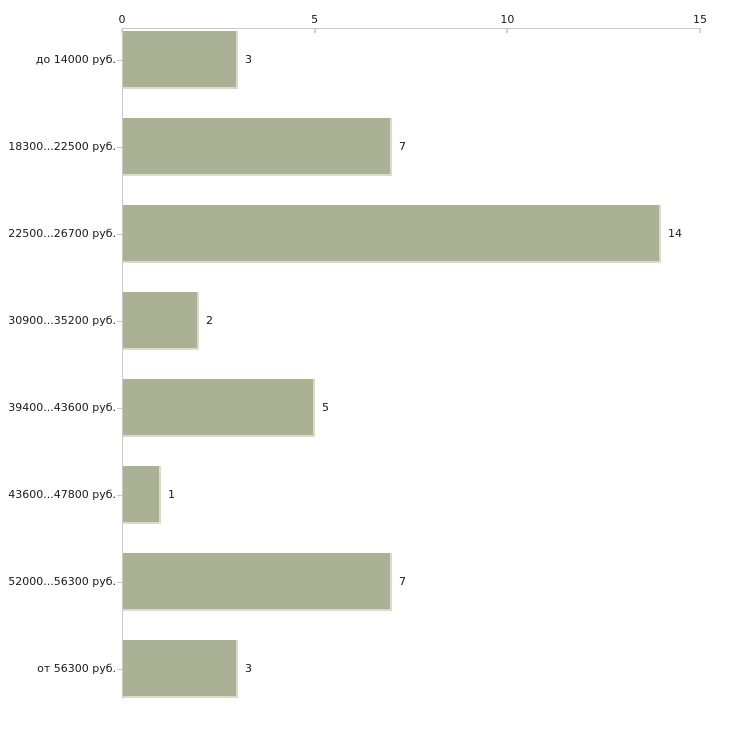 The height and width of the screenshot is (730, 730). I want to click on category-label: 43600...47800 руб., so click(62, 494).